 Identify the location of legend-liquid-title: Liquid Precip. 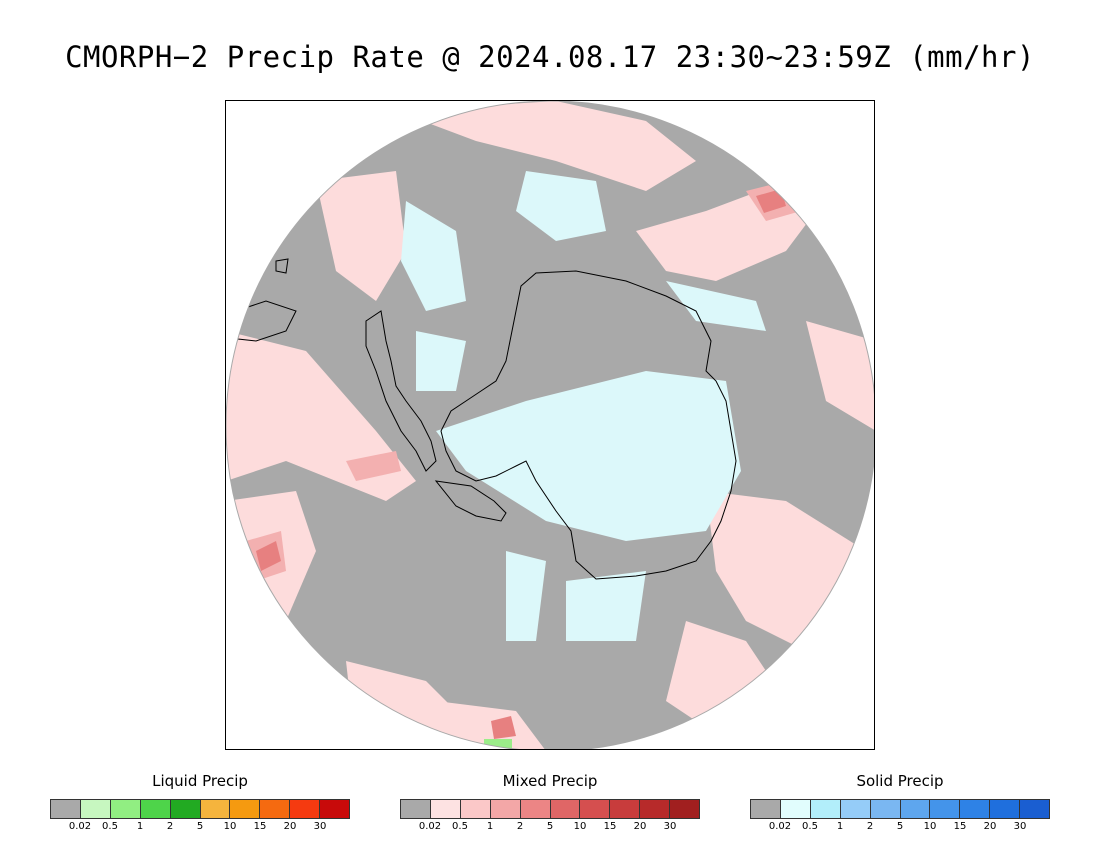
(200, 781).